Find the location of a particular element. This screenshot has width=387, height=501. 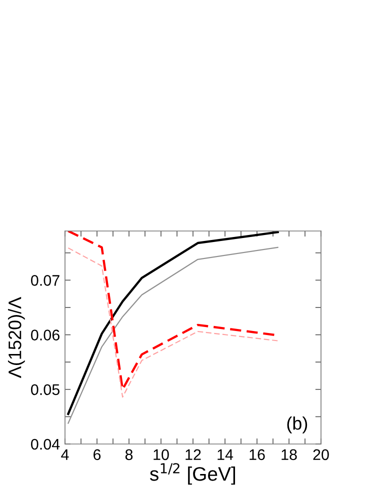

x-tick-label: 6 is located at coordinates (97, 454).